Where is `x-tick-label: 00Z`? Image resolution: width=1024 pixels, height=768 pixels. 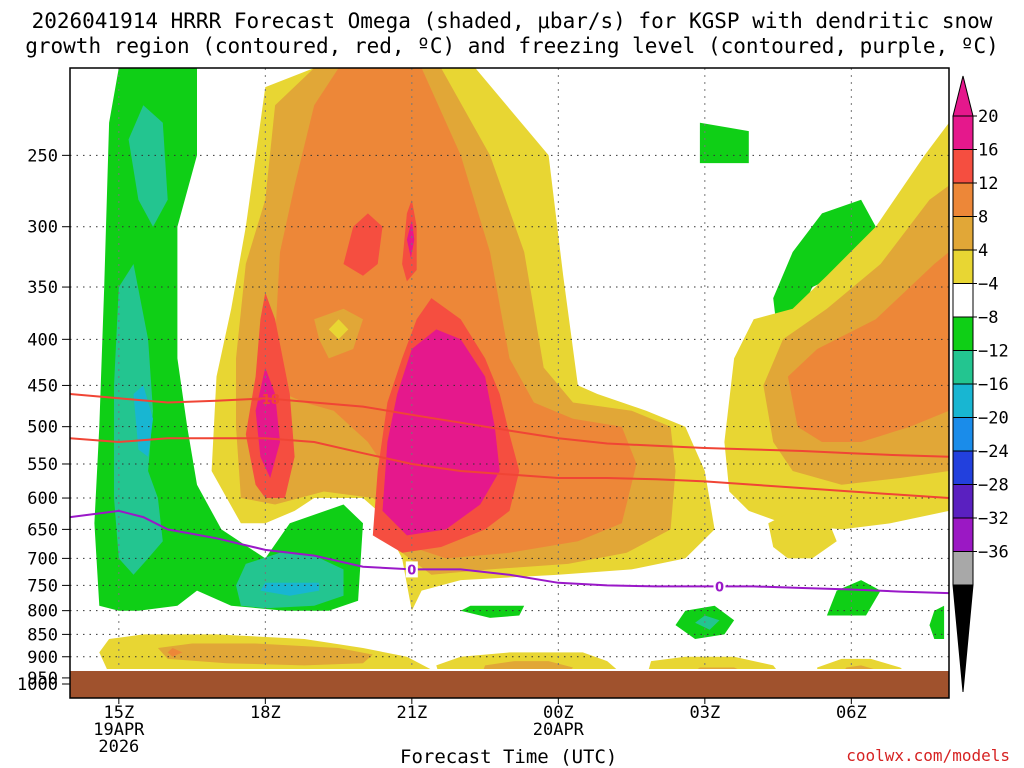
x-tick-label: 00Z is located at coordinates (558, 713).